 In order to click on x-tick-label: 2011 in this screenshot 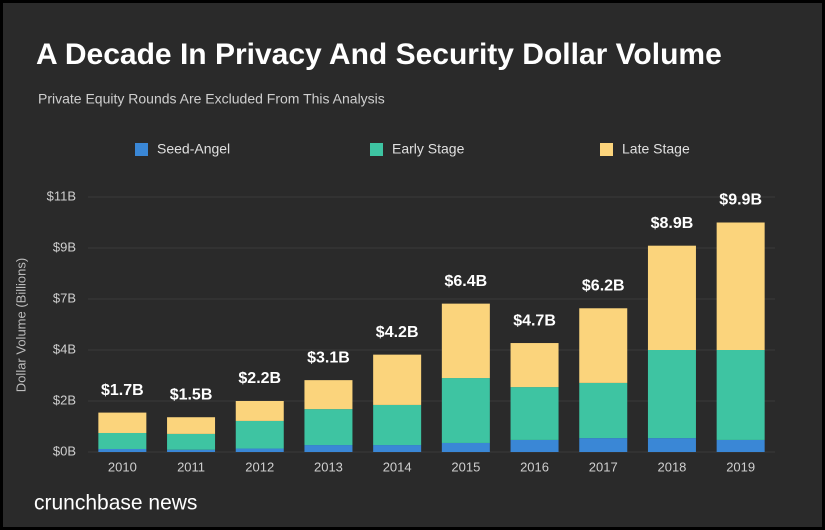, I will do `click(191, 466)`.